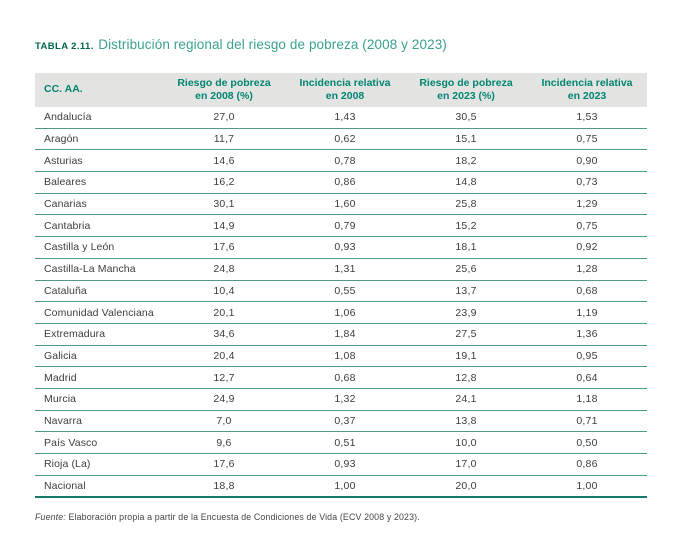  I want to click on region-name-cell: Navarra, so click(99, 421).